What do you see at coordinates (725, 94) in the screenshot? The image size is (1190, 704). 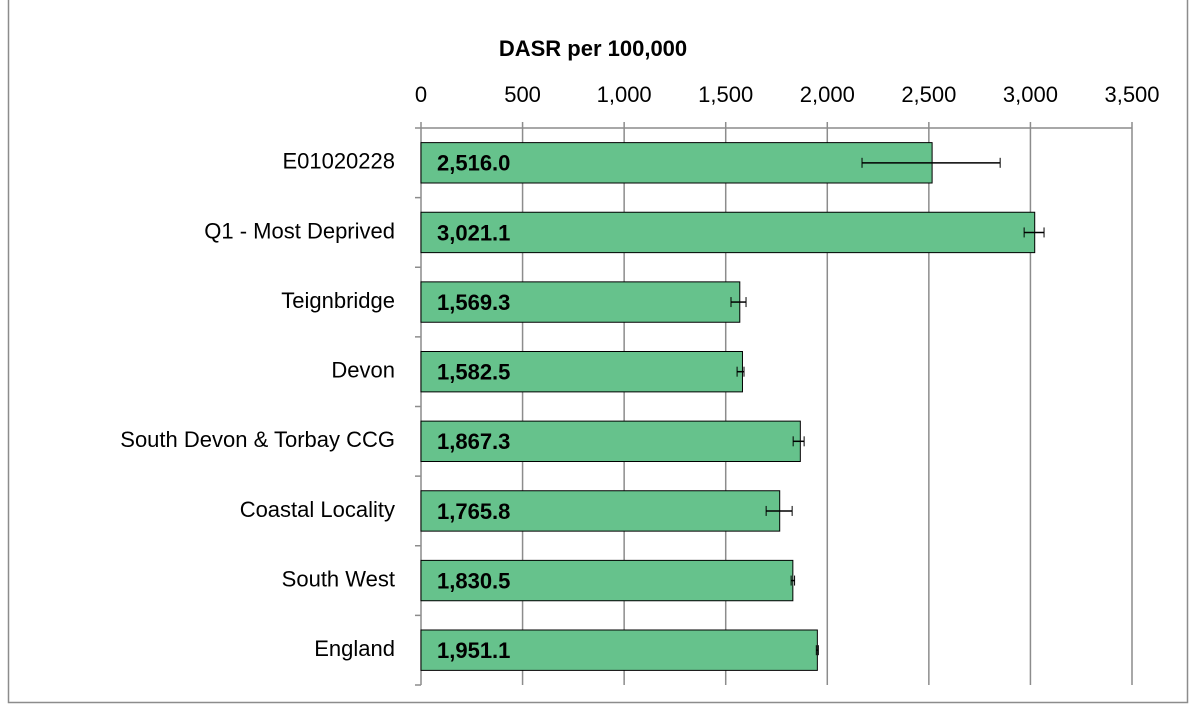 I see `x-tick-label: 1,500` at bounding box center [725, 94].